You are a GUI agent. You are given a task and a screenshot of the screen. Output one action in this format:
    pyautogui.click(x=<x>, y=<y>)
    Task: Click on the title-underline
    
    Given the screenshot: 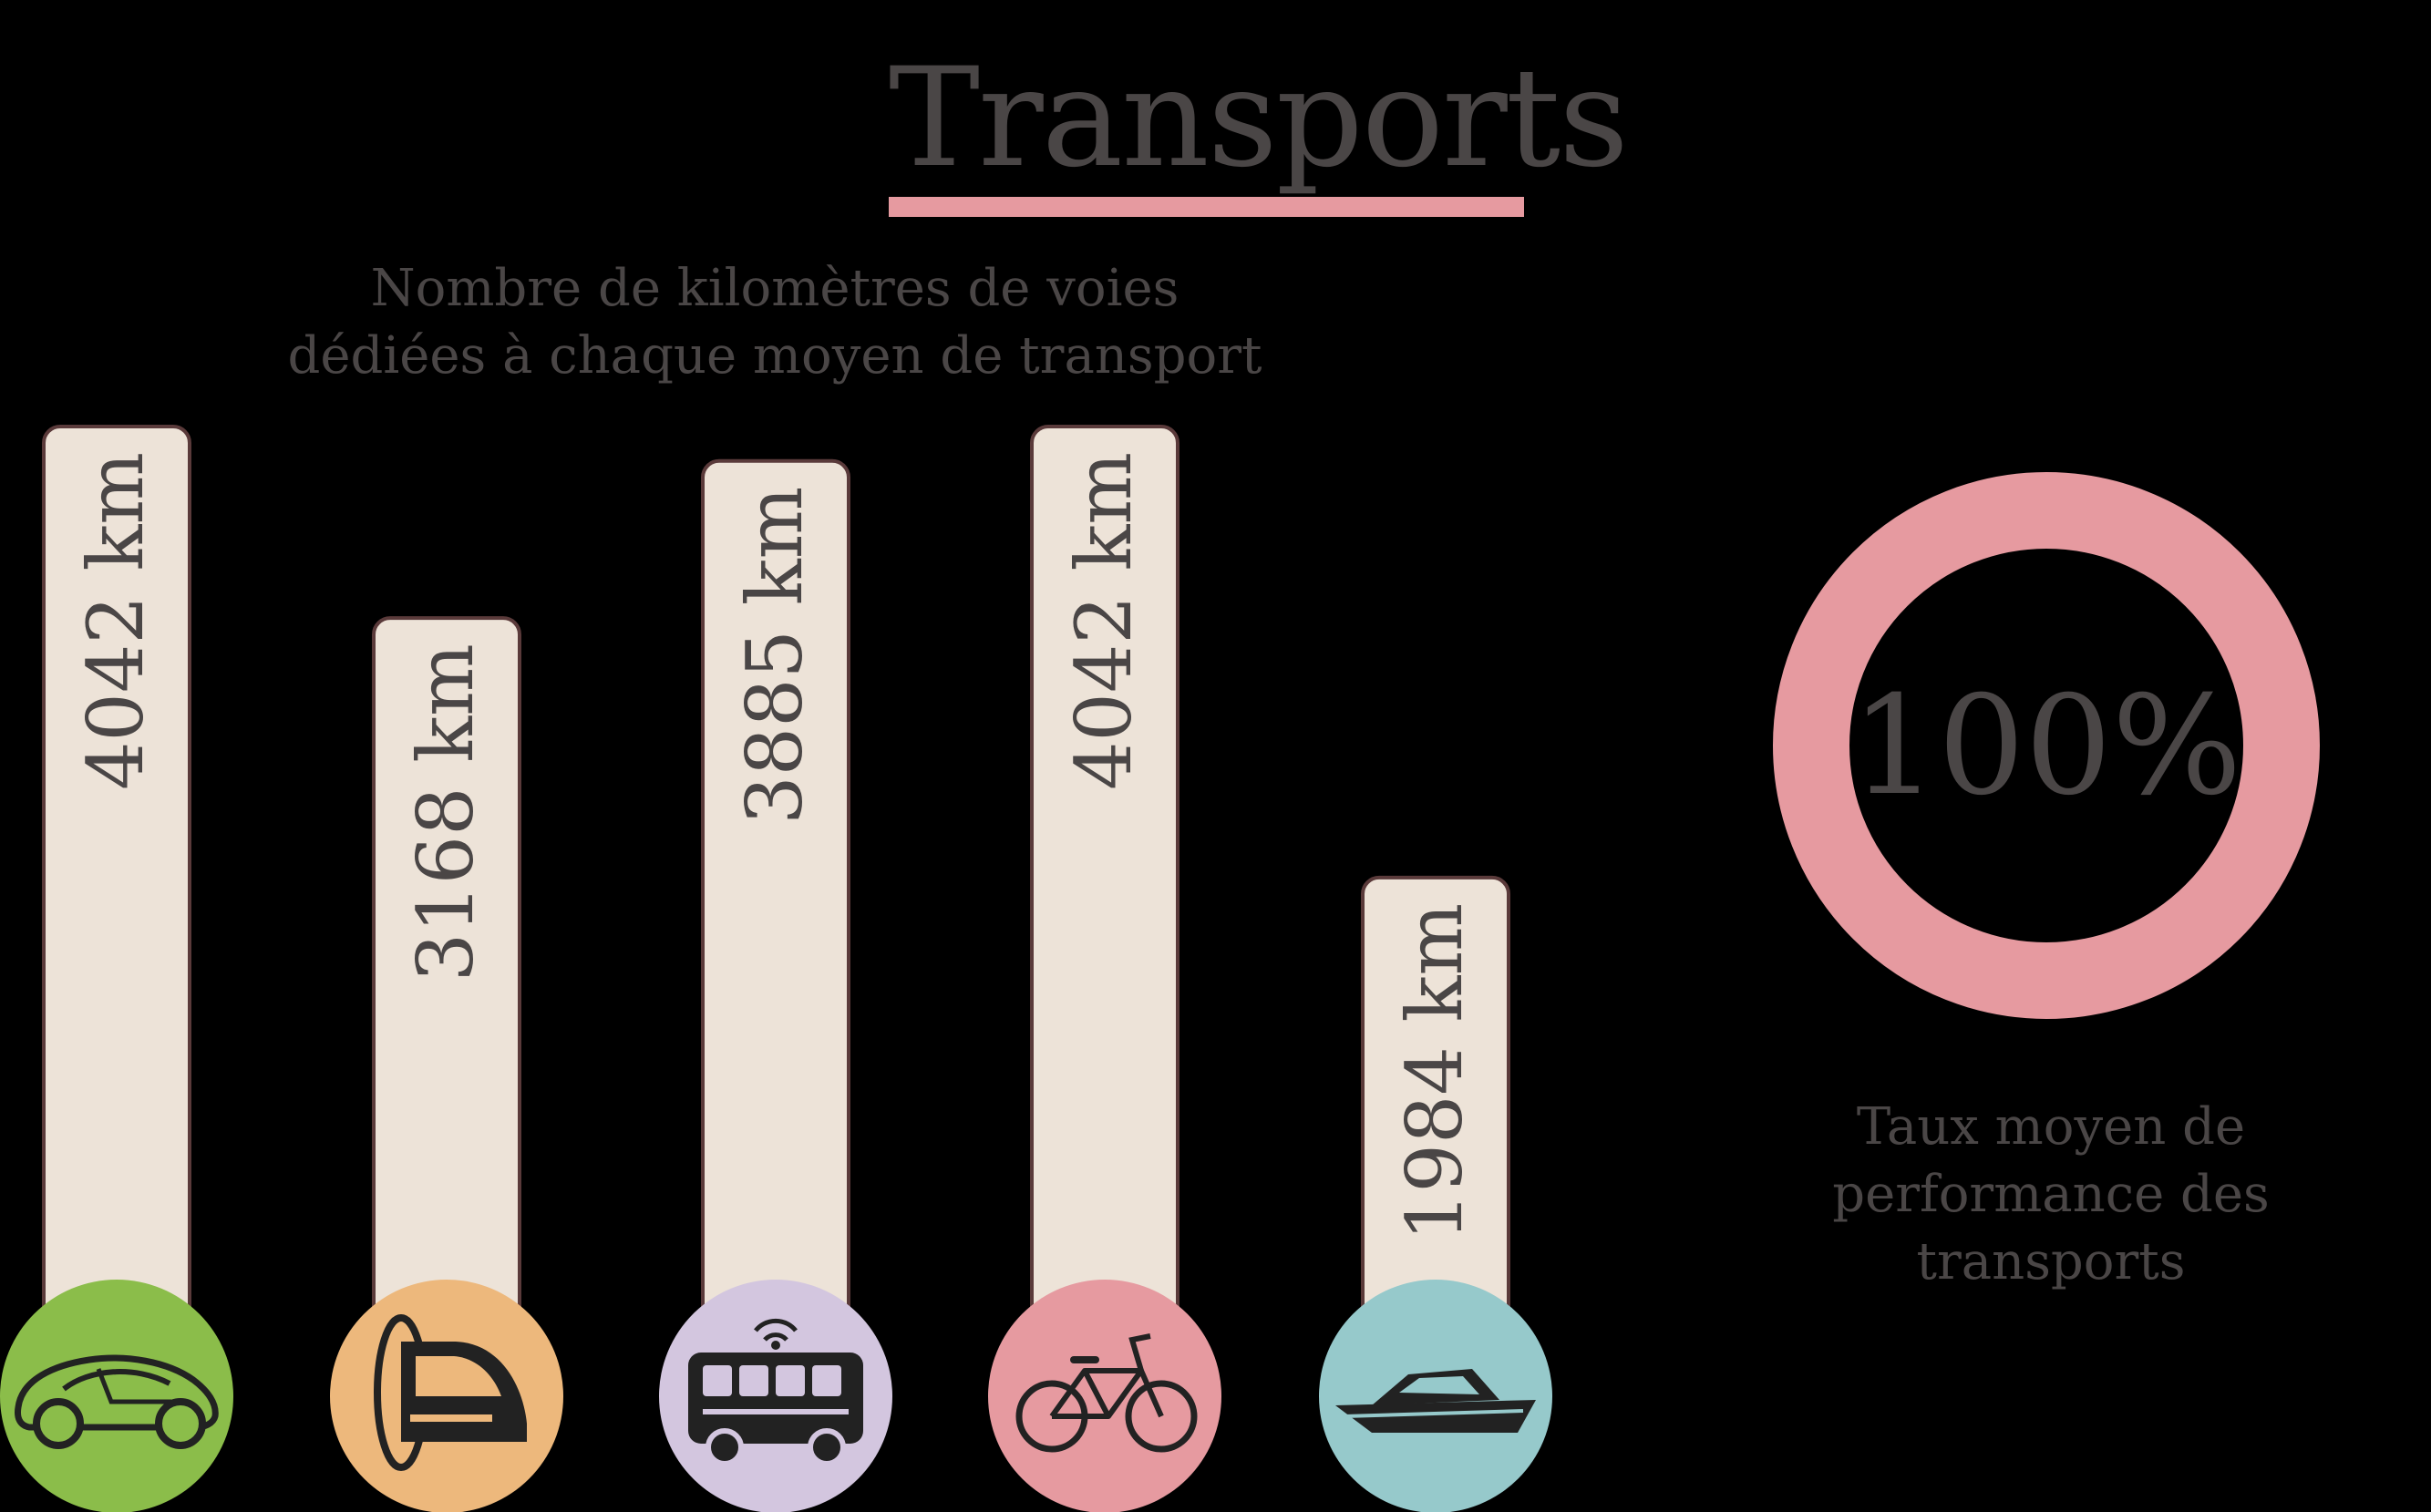 What is the action you would take?
    pyautogui.click(x=1206, y=207)
    